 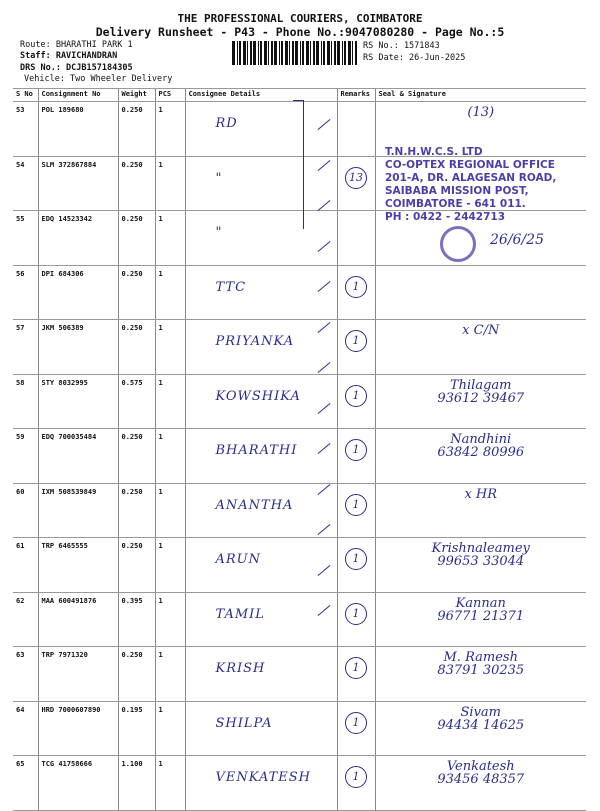 What do you see at coordinates (481, 725) in the screenshot?
I see `signature-phone: 94434 14625` at bounding box center [481, 725].